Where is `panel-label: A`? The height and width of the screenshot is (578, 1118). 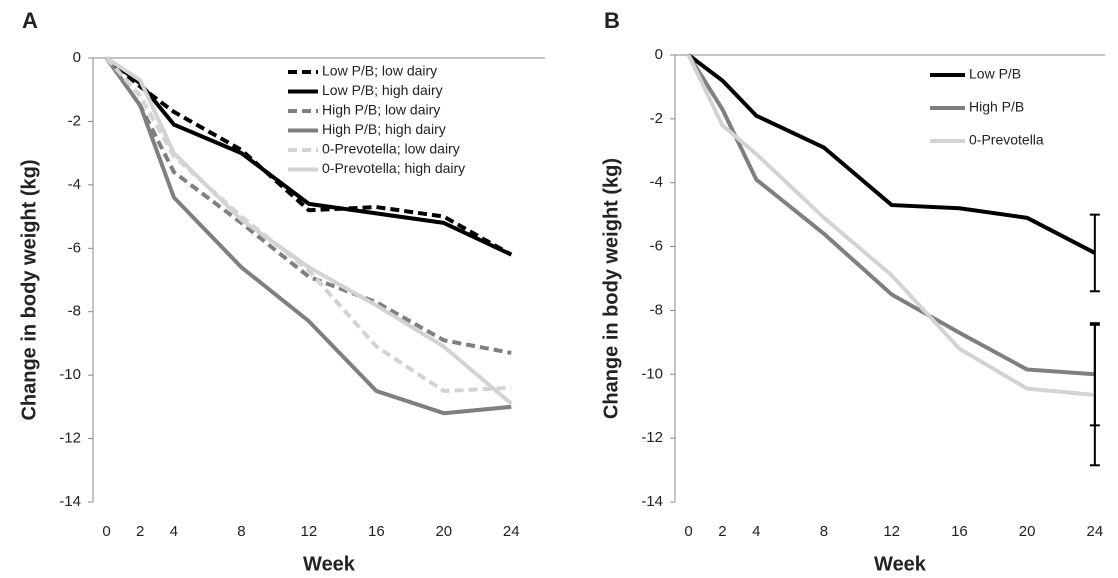
panel-label: A is located at coordinates (30, 20).